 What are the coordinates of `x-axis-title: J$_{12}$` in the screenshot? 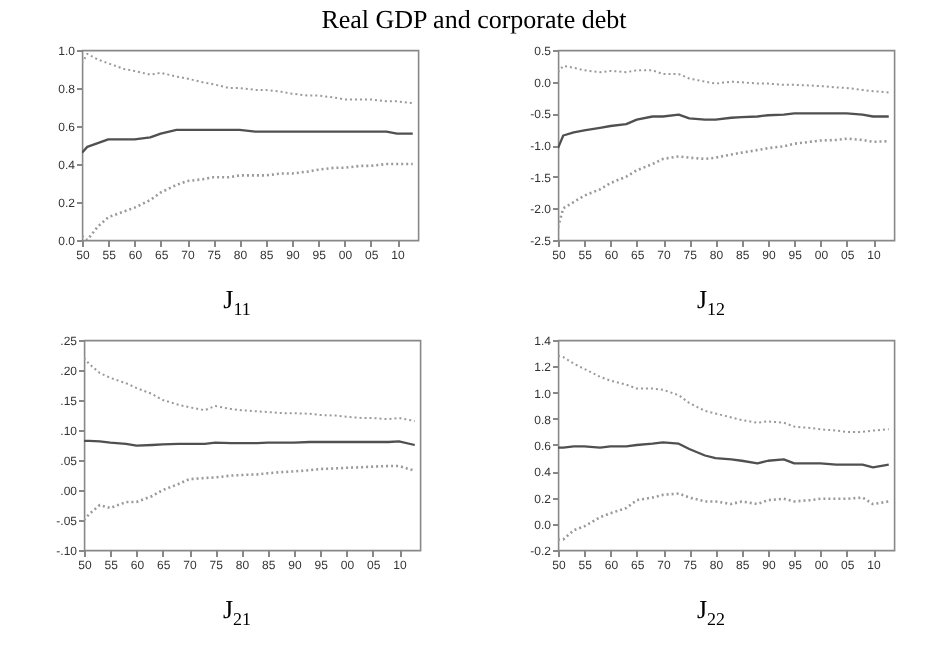 It's located at (711, 304).